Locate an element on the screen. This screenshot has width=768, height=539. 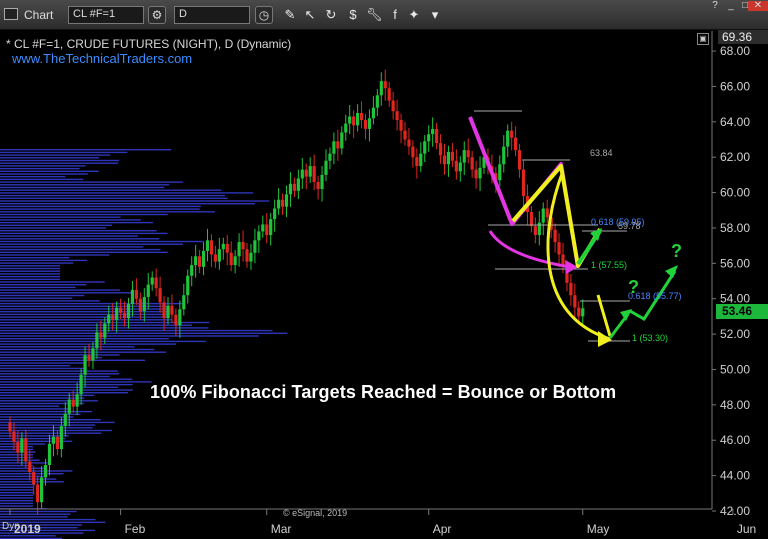
twitter-icon: ✦ is located at coordinates (414, 14).